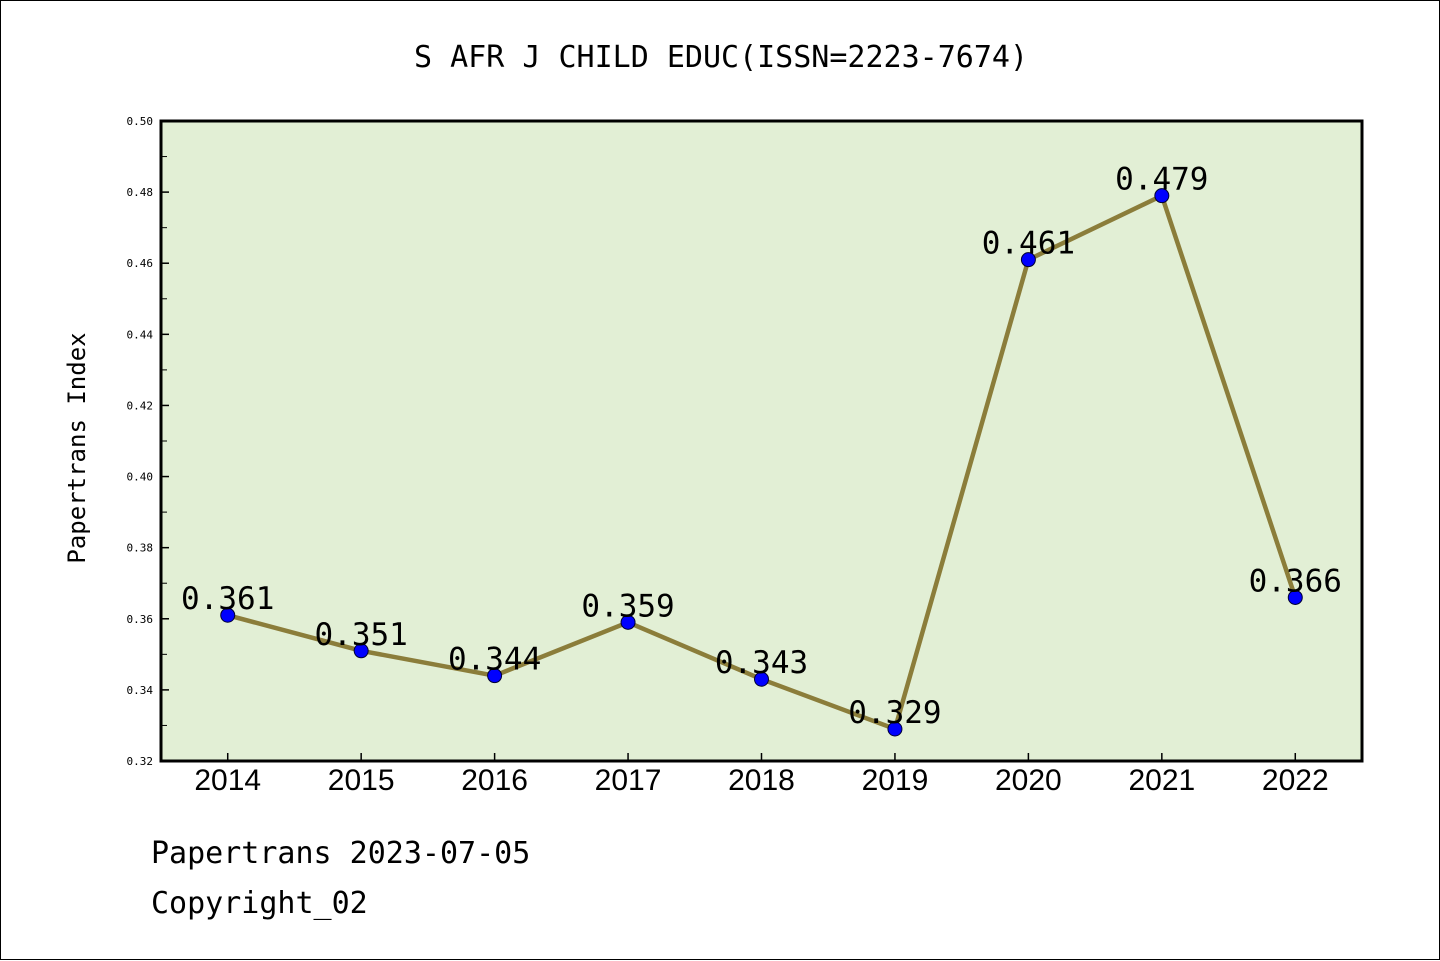 This screenshot has width=1440, height=961. What do you see at coordinates (1028, 780) in the screenshot?
I see `x-tick-label: 2020` at bounding box center [1028, 780].